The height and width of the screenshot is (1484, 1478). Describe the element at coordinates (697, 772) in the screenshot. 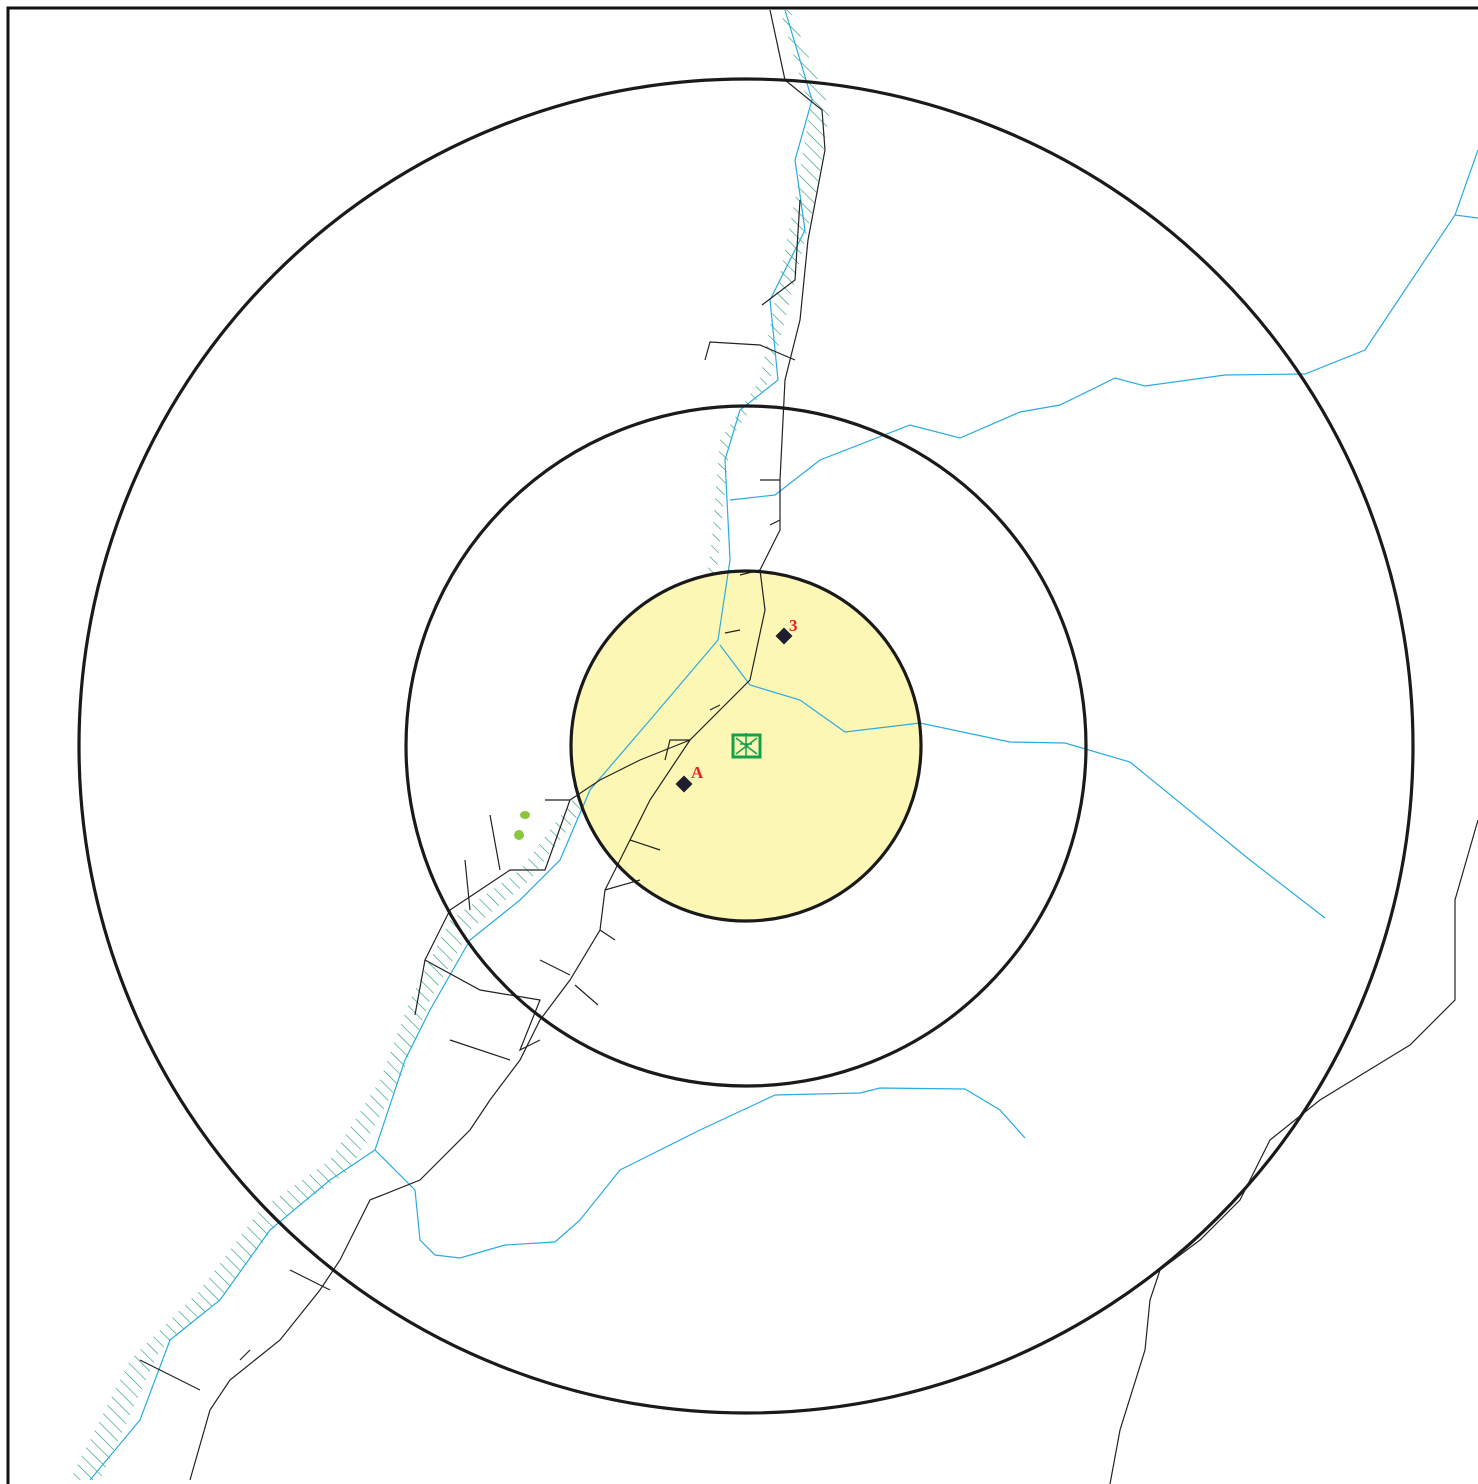

I see `marker-label: A` at that location.